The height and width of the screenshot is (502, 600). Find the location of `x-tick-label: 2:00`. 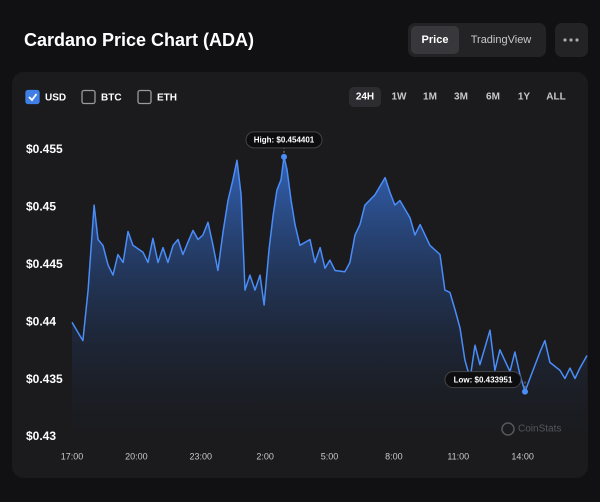

x-tick-label: 2:00 is located at coordinates (265, 456).